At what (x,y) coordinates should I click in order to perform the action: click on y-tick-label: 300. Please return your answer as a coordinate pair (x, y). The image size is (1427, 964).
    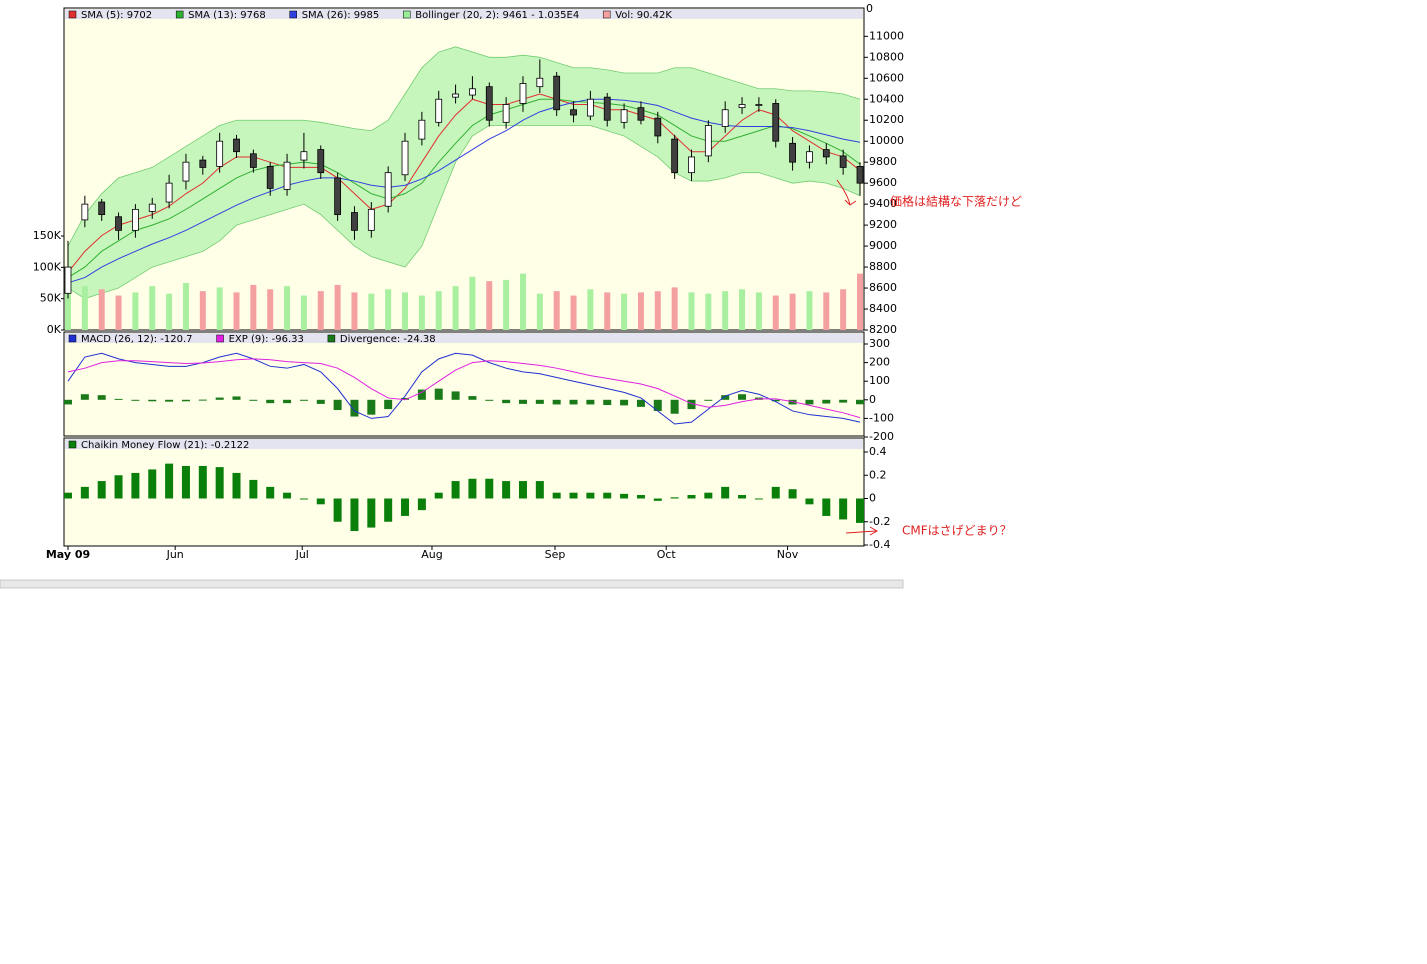
    Looking at the image, I should click on (879, 343).